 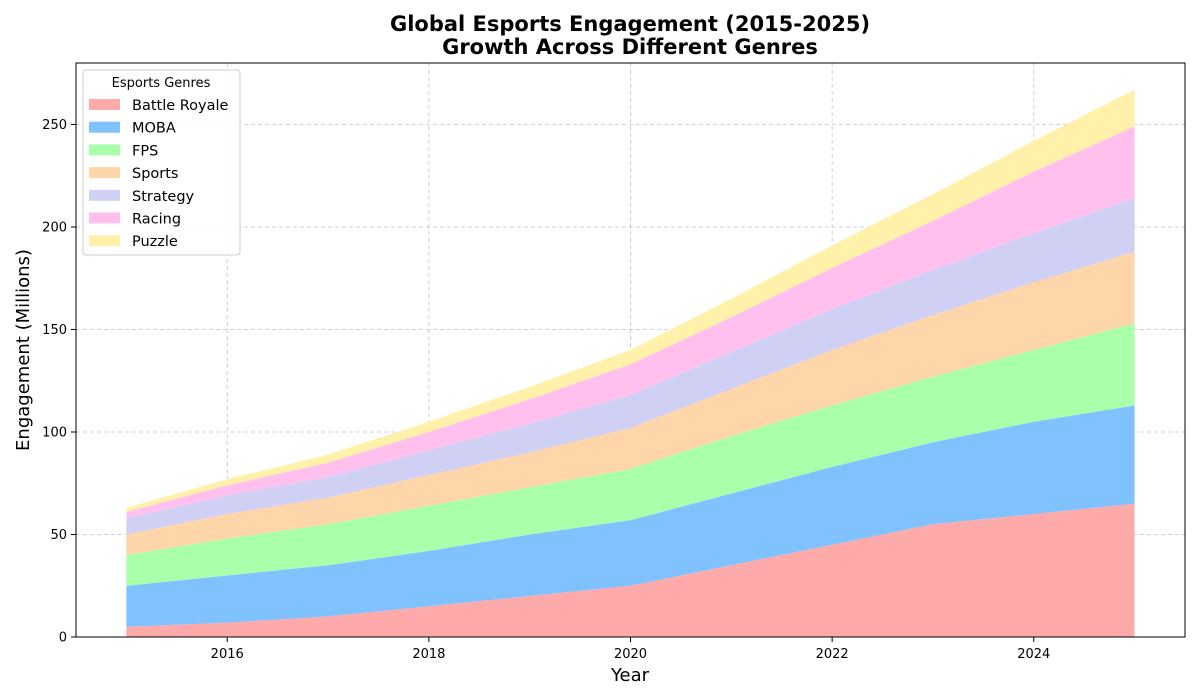 What do you see at coordinates (58, 535) in the screenshot?
I see `y-tick-label: 50` at bounding box center [58, 535].